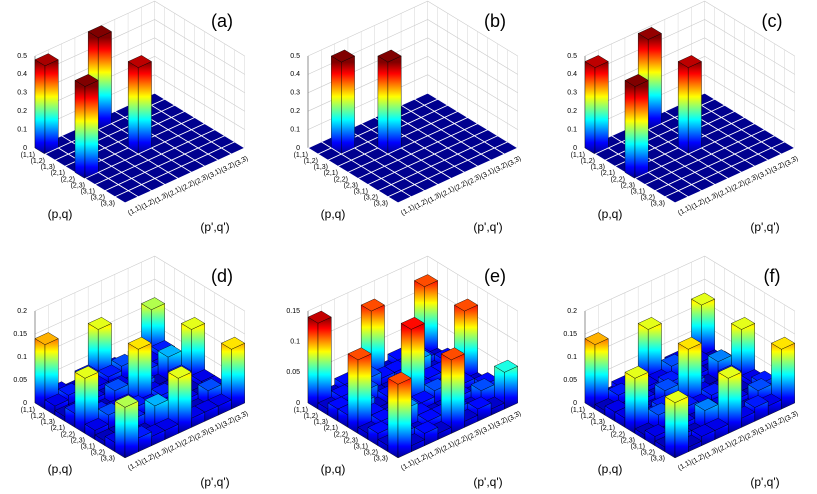 This screenshot has height=494, width=817. I want to click on panel-label: (a), so click(222, 21).